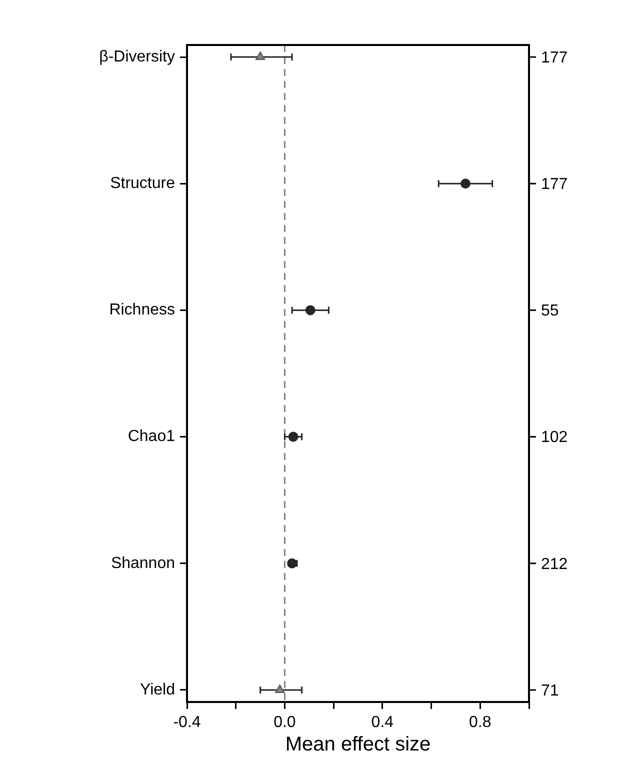 The image size is (644, 765). What do you see at coordinates (142, 310) in the screenshot?
I see `y-tick-label: Richness` at bounding box center [142, 310].